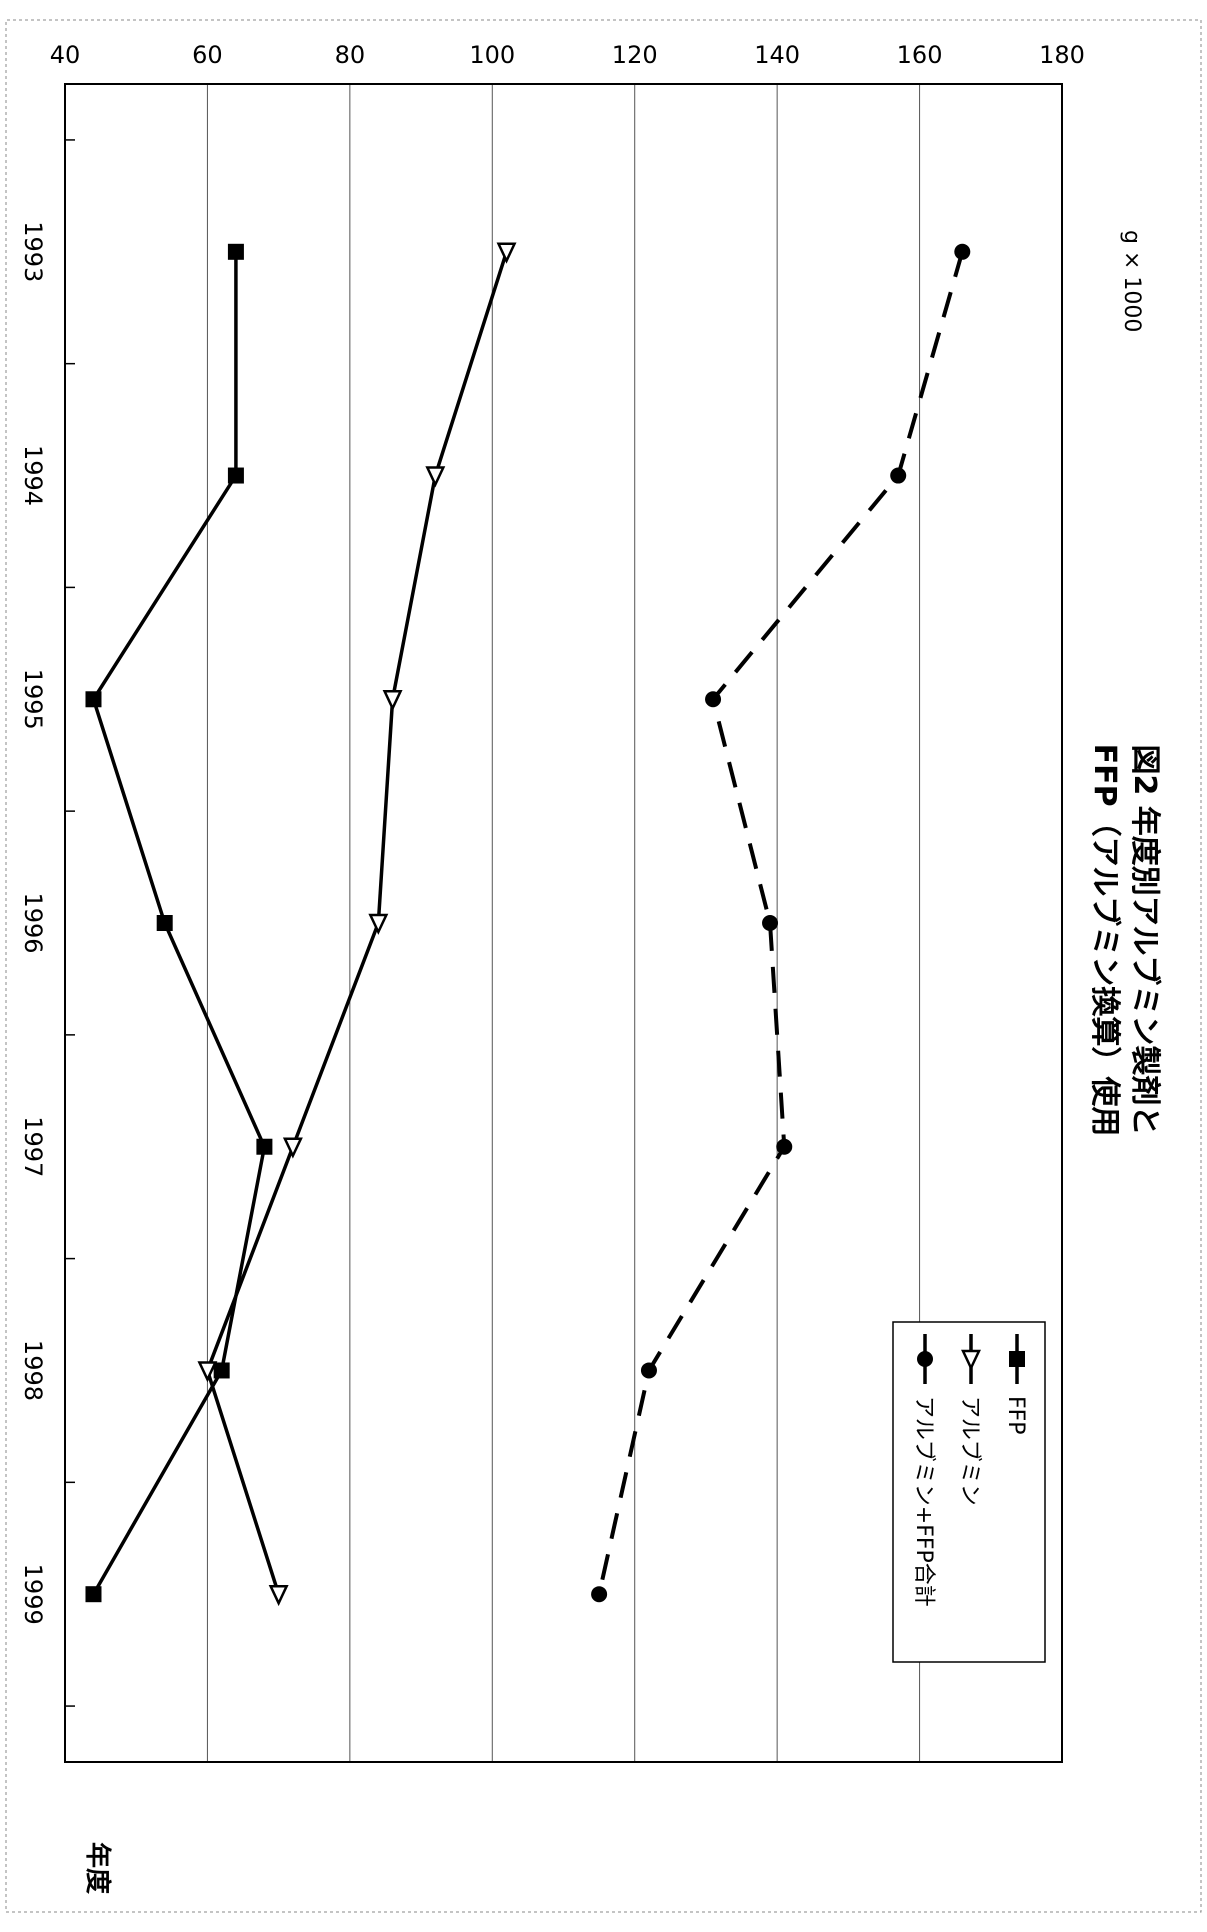 The image size is (1207, 1932). I want to click on y-axis: 40 60 80 100 120 140 160 180, so click(567, 55).